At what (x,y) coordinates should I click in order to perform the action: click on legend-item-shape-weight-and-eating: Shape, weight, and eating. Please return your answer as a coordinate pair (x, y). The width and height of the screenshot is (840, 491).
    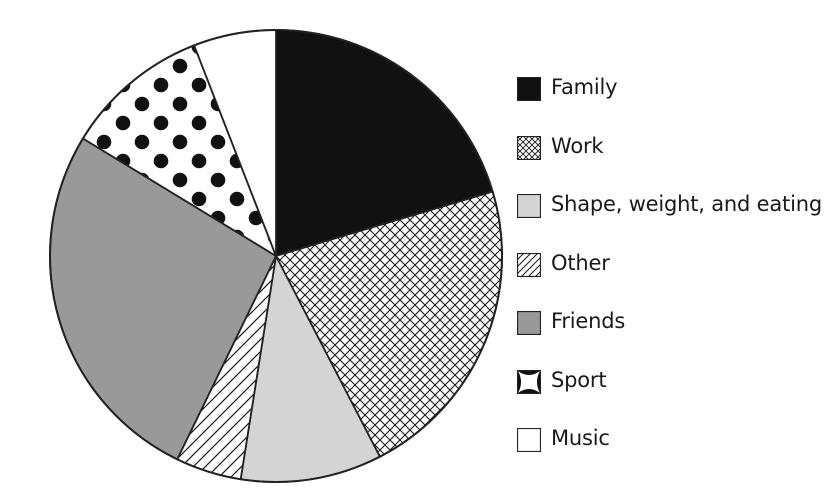
    Looking at the image, I should click on (675, 206).